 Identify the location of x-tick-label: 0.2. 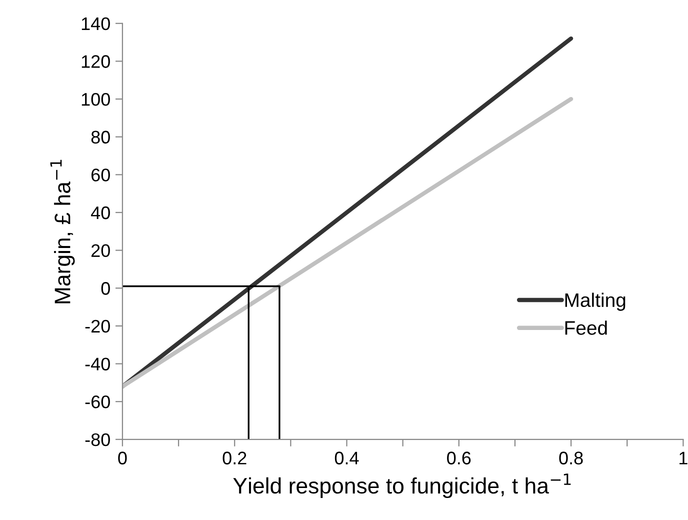
(234, 458).